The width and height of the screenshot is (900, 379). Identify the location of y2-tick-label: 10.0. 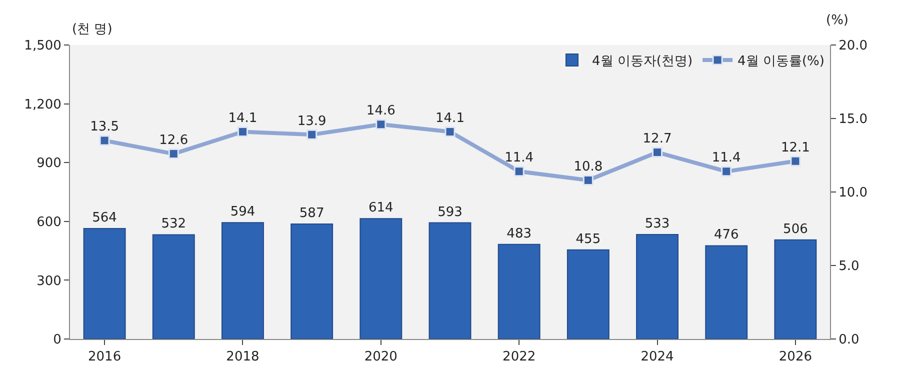
(853, 193).